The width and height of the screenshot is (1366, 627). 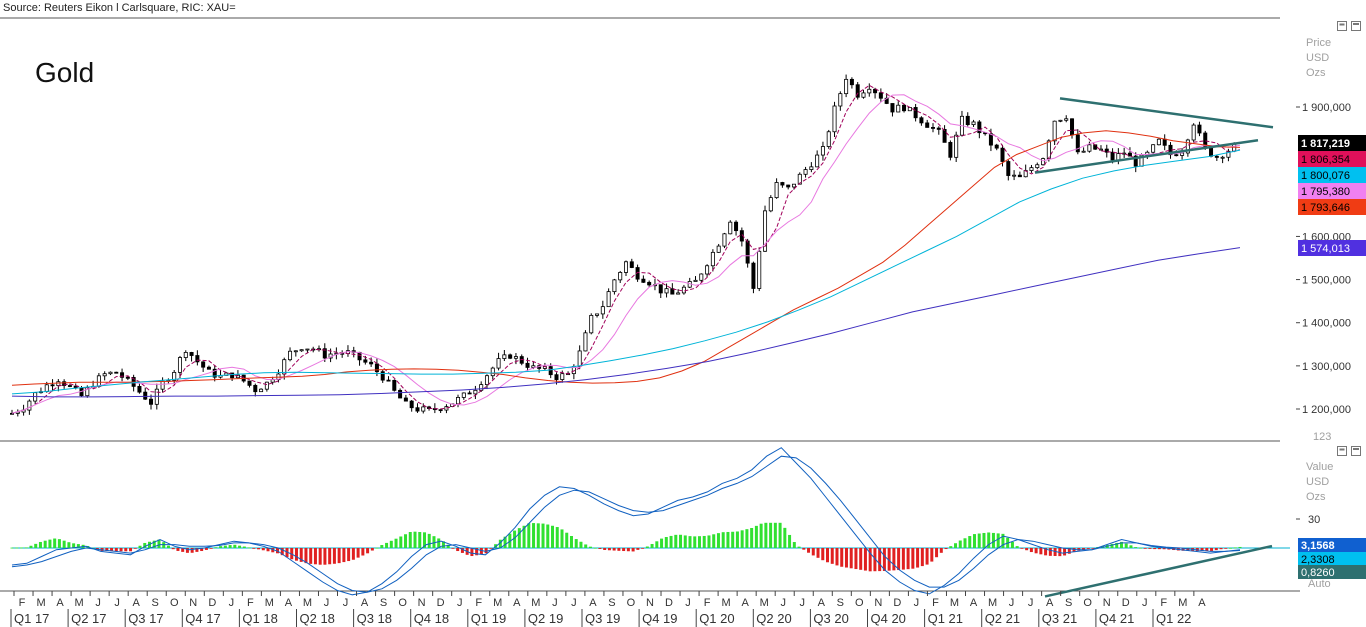 I want to click on x-quarter-label: Q4 20, so click(x=888, y=618).